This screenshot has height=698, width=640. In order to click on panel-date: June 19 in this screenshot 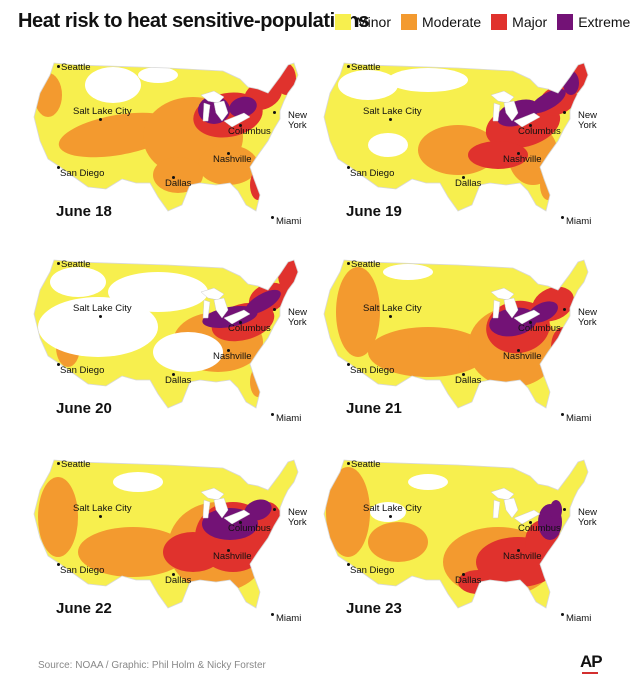, I will do `click(374, 211)`.